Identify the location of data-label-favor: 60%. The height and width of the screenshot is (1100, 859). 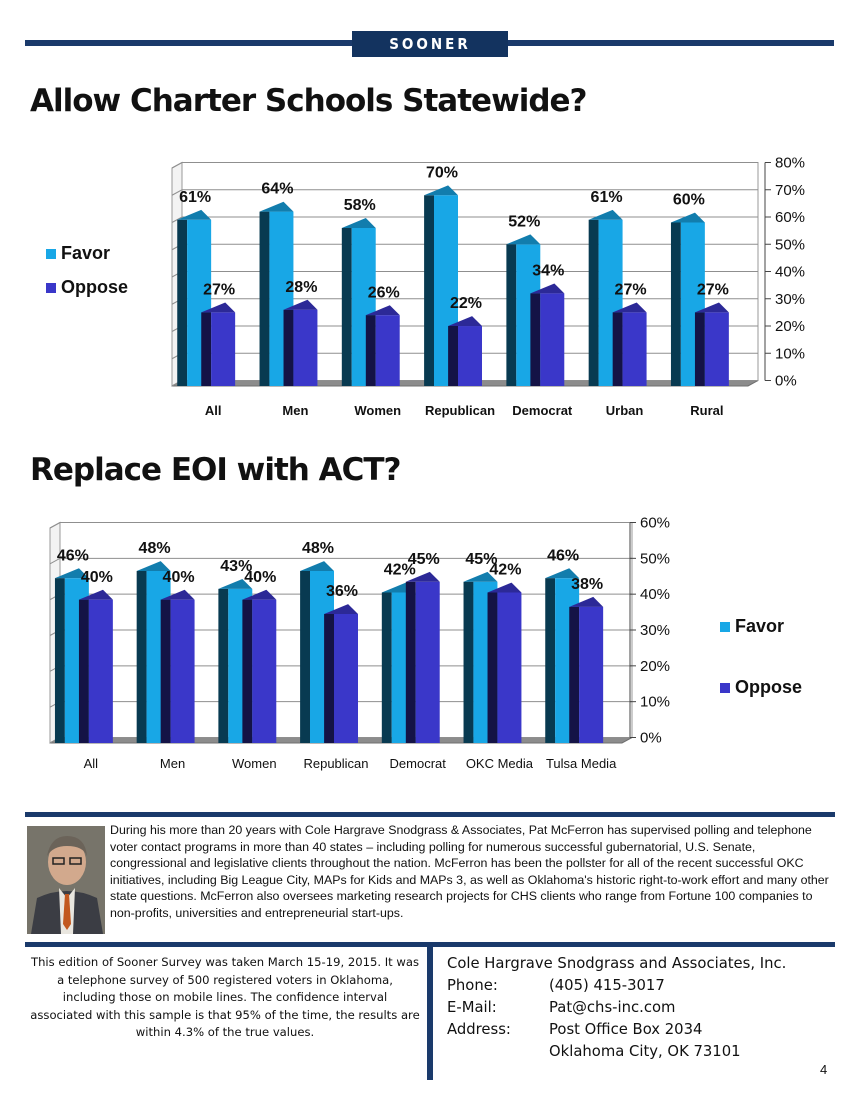
(689, 200).